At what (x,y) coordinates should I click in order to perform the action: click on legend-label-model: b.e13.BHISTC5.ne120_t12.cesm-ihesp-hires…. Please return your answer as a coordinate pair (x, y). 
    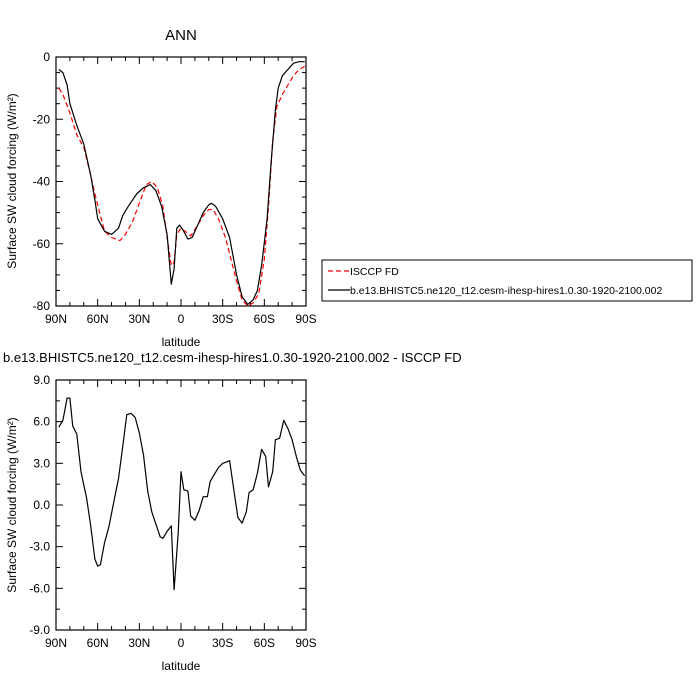
    Looking at the image, I should click on (506, 291).